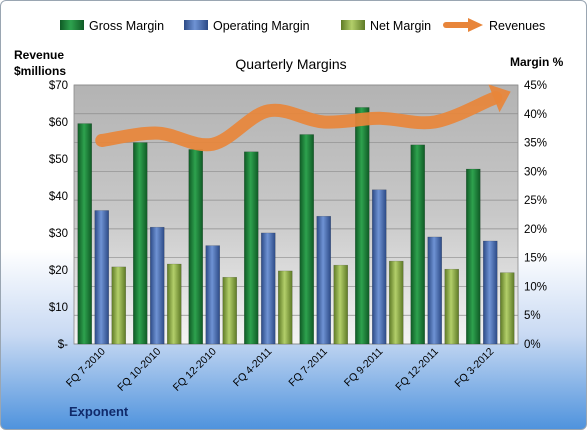 The image size is (587, 430). Describe the element at coordinates (474, 368) in the screenshot. I see `x-category-label: FQ 3-2012` at that location.